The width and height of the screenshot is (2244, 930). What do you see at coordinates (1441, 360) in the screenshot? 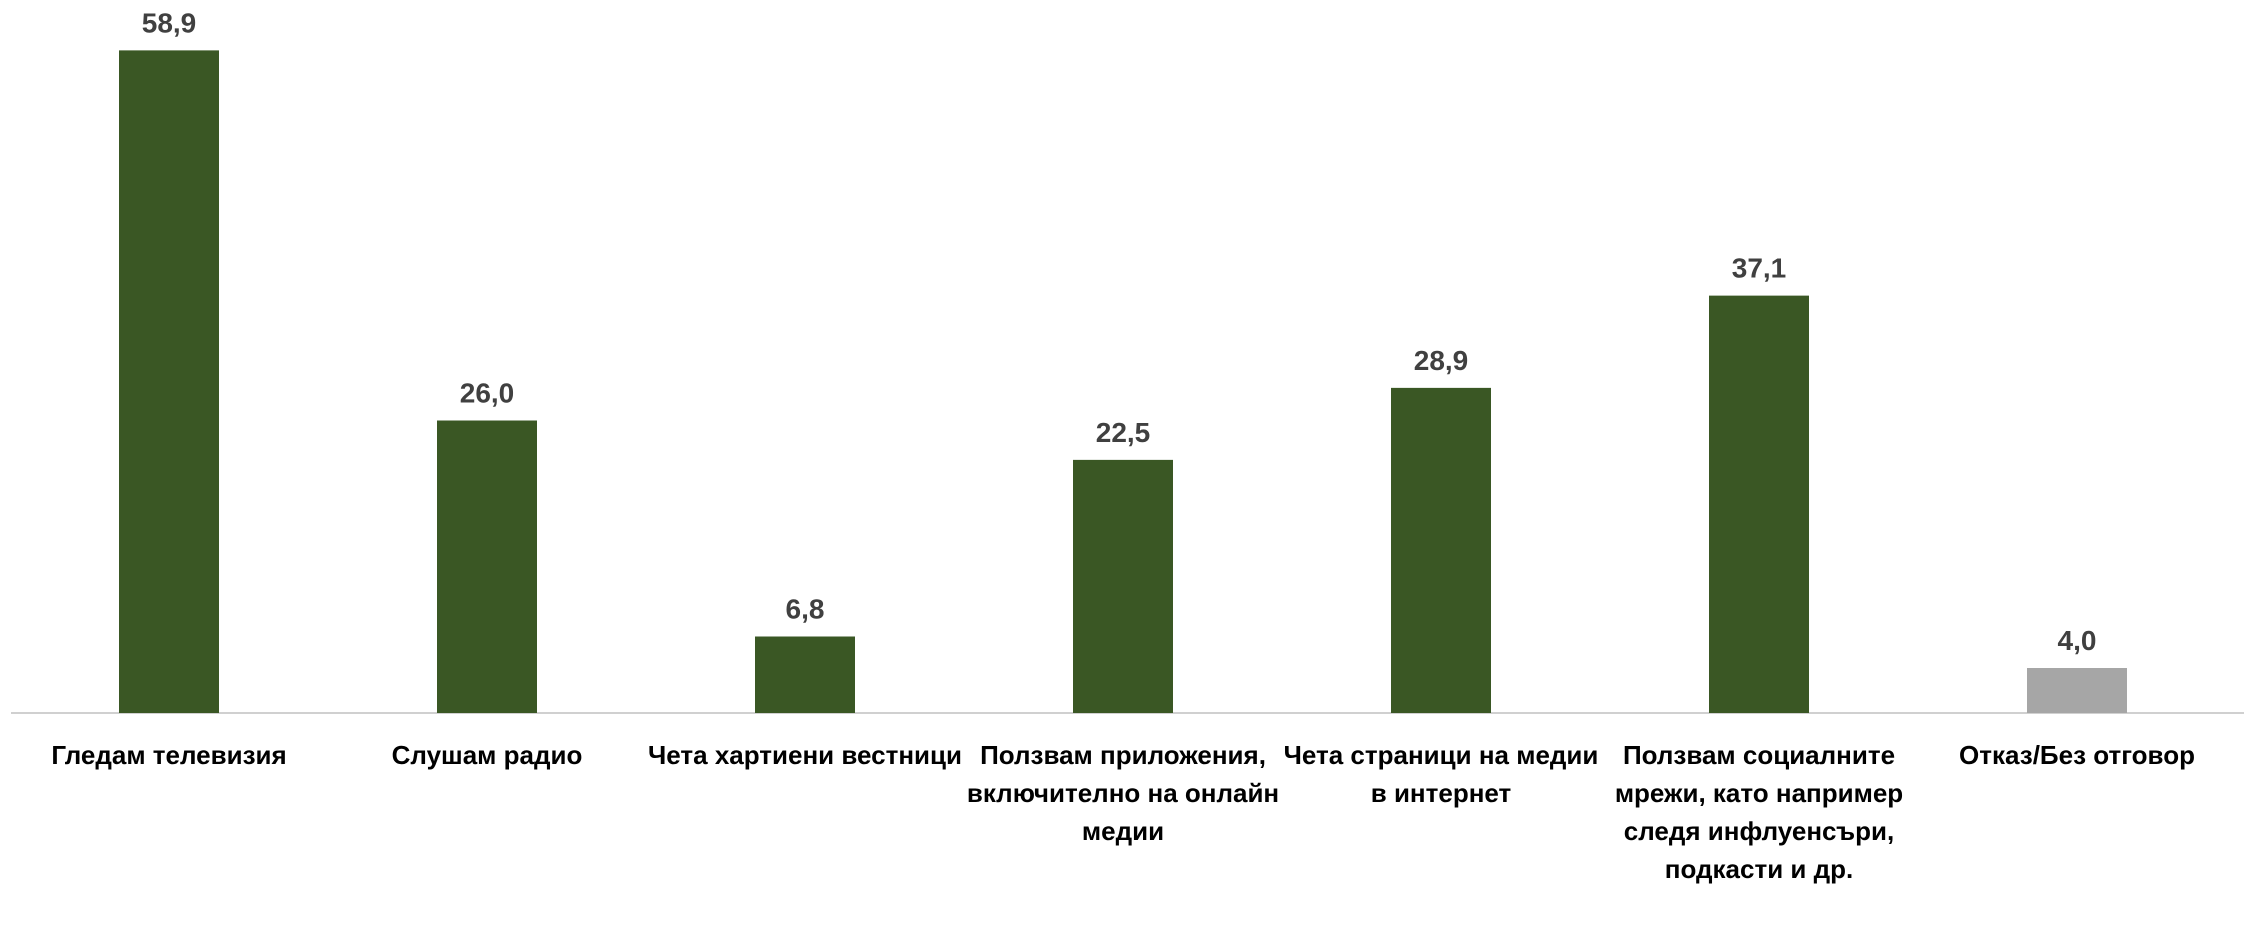
I see `value-label: 28,9` at bounding box center [1441, 360].